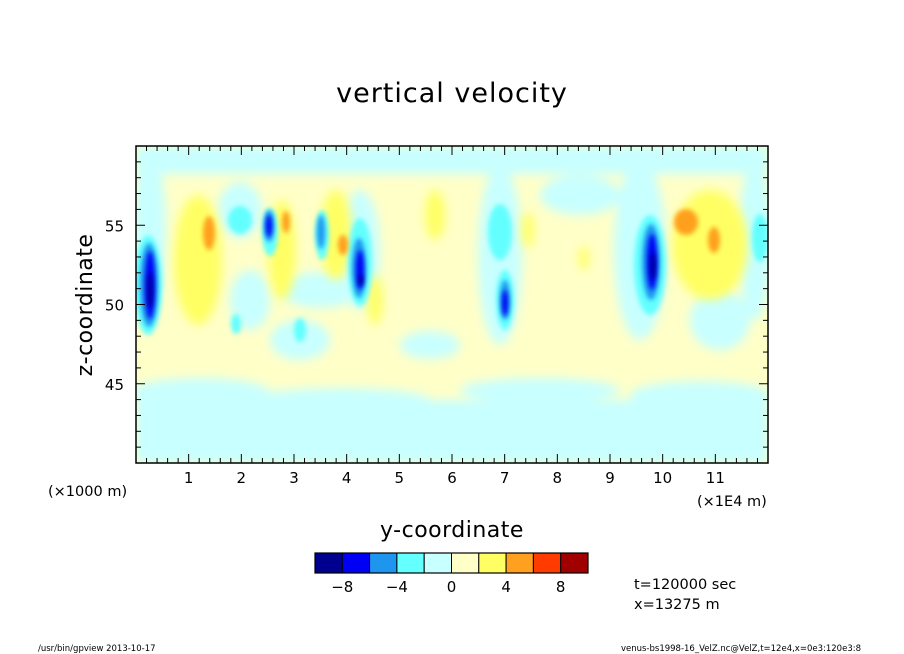 The image size is (904, 654). What do you see at coordinates (558, 478) in the screenshot?
I see `x-tick-label: 8` at bounding box center [558, 478].